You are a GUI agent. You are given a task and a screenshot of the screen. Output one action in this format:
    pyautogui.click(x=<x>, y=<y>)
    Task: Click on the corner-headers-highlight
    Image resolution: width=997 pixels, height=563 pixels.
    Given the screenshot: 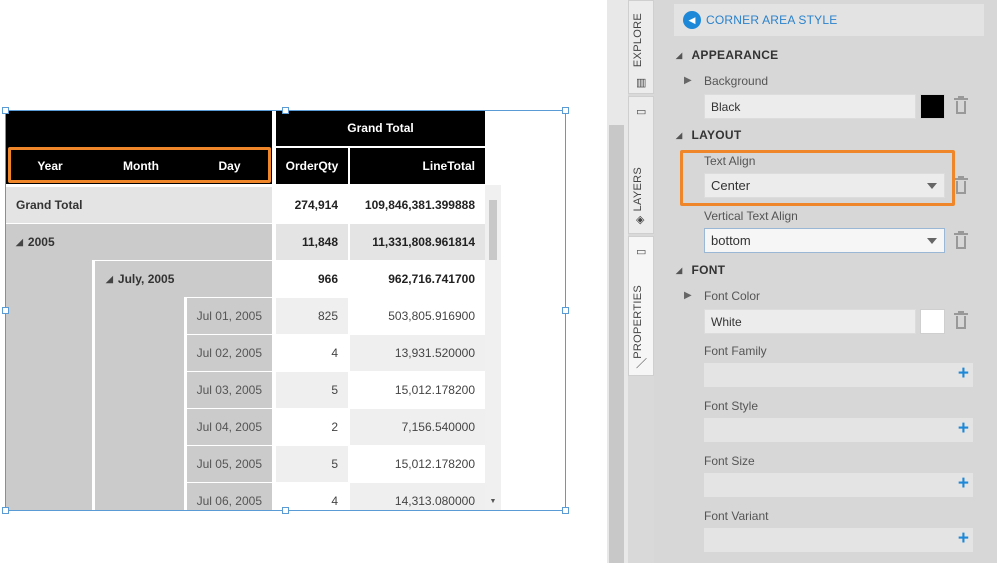 What is the action you would take?
    pyautogui.click(x=139, y=165)
    